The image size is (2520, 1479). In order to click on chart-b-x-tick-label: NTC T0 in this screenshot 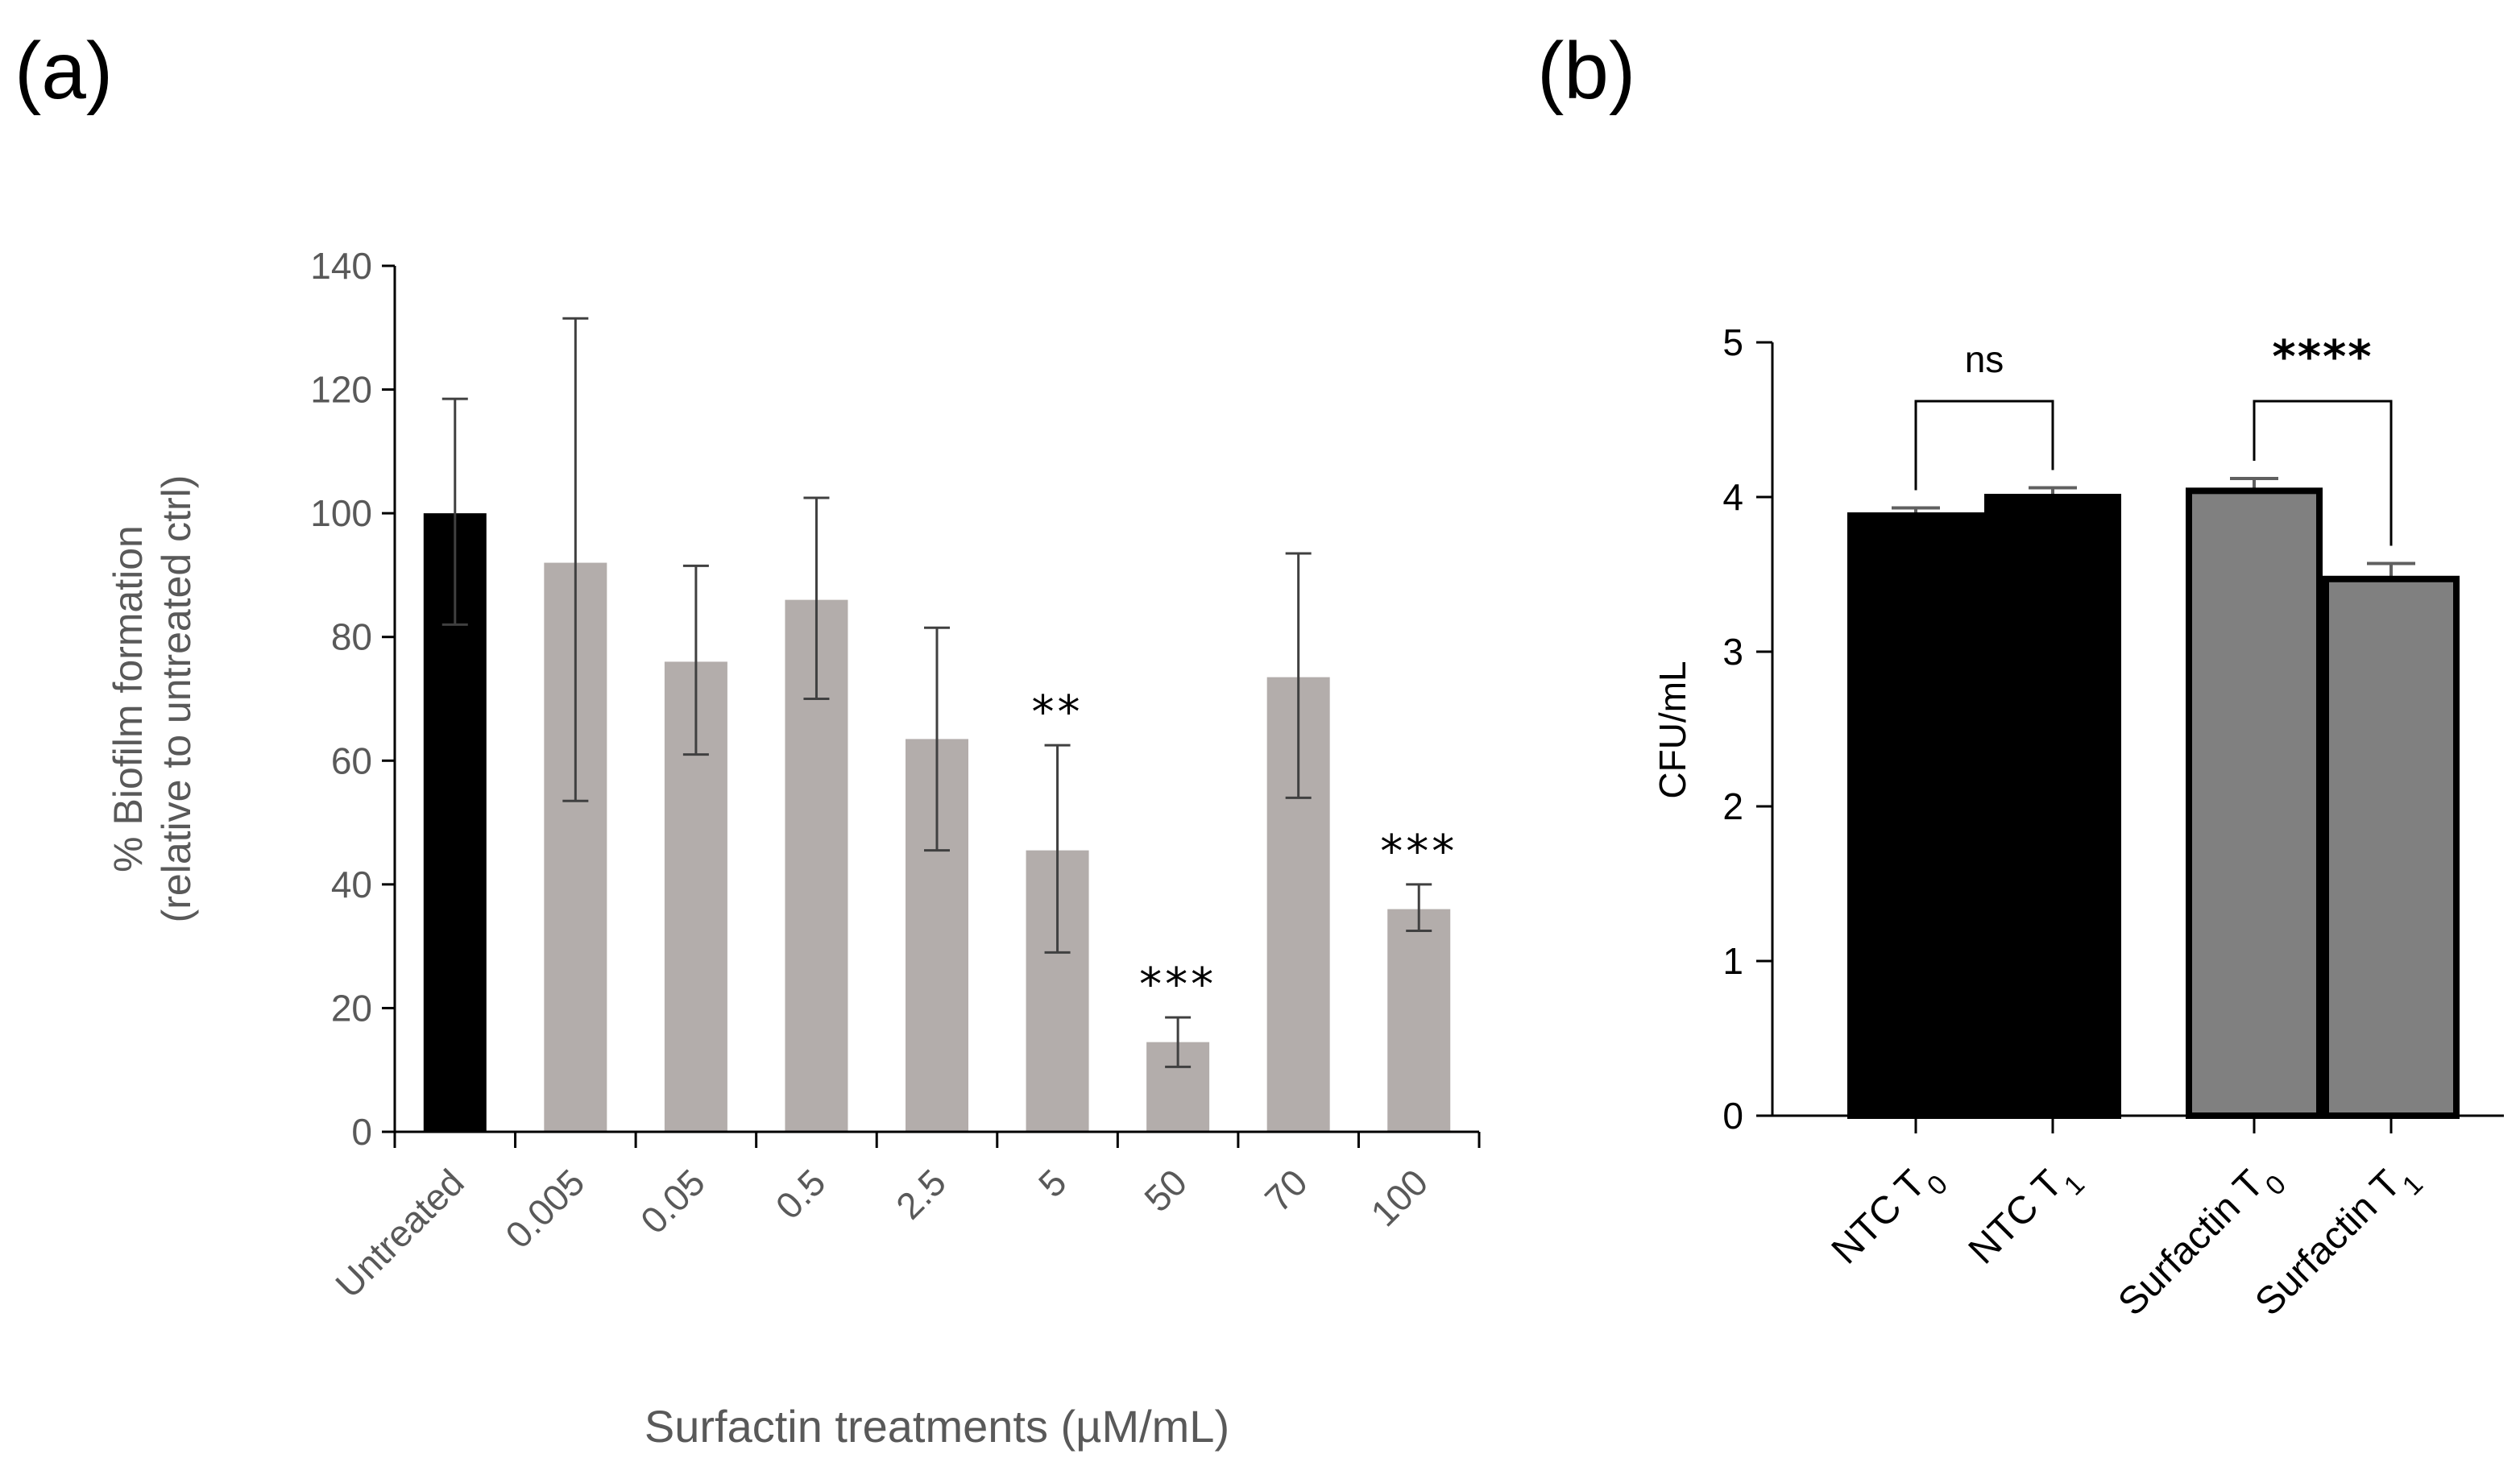, I will do `click(1889, 1216)`.